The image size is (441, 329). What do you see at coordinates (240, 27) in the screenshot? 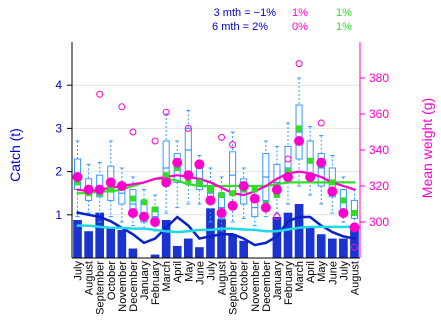
I see `legend-row2-label: 6 mth = 2%` at bounding box center [240, 27].